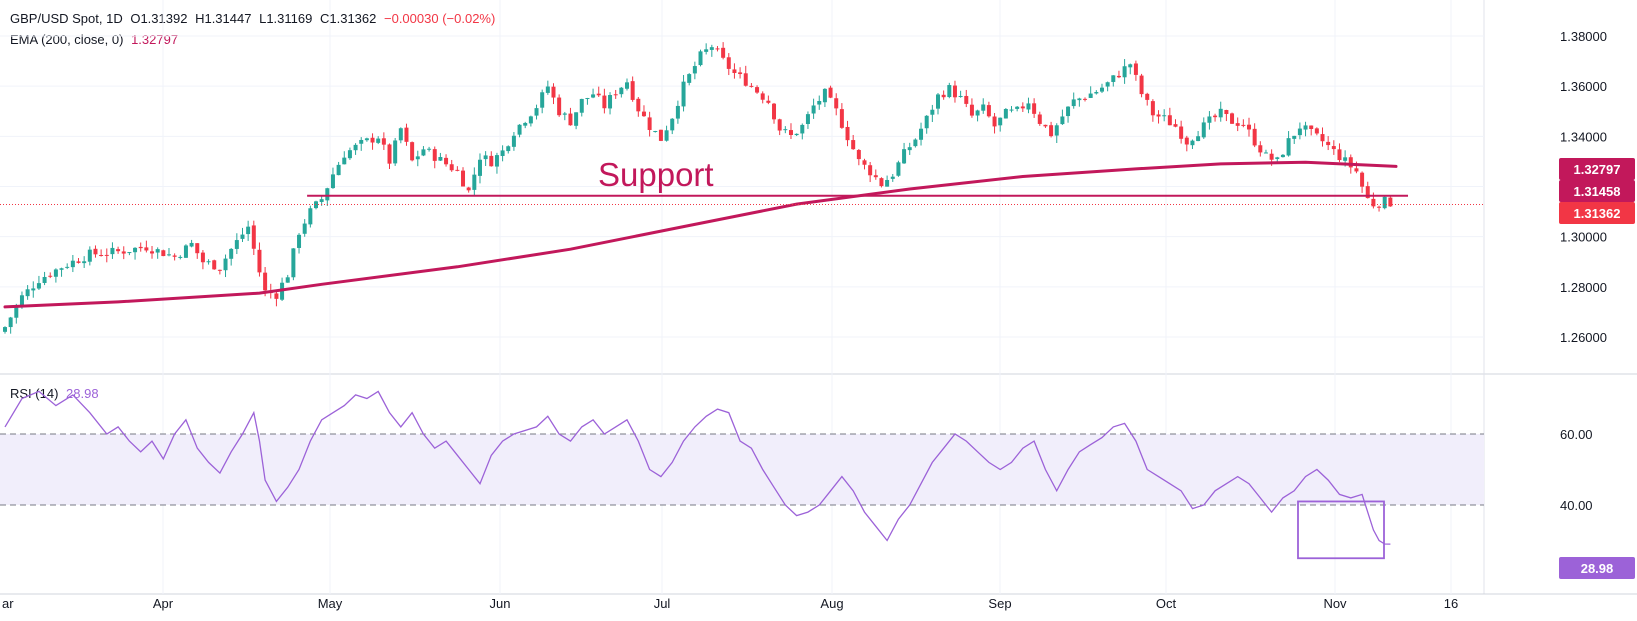  Describe the element at coordinates (1583, 136) in the screenshot. I see `price-tick-label: 1.34000` at that location.